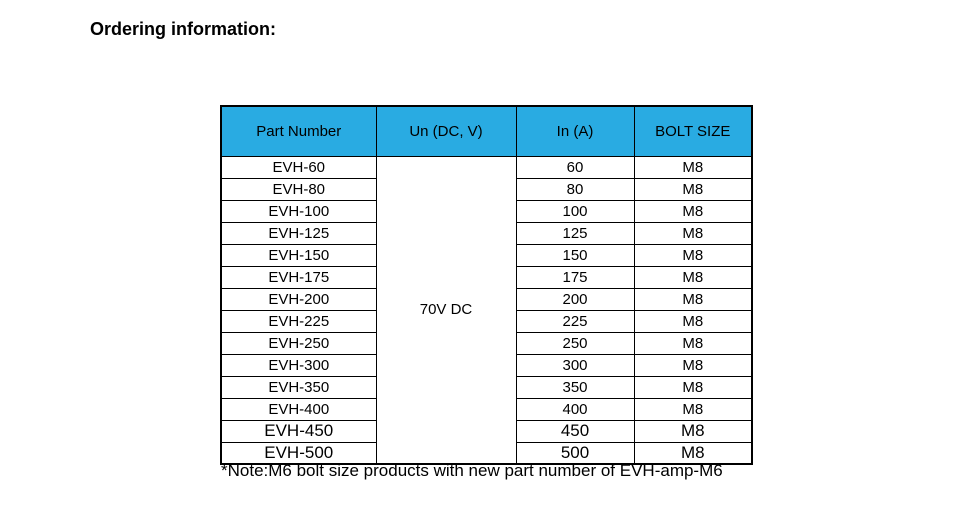 Image resolution: width=977 pixels, height=519 pixels. I want to click on current-cell: 175, so click(575, 277).